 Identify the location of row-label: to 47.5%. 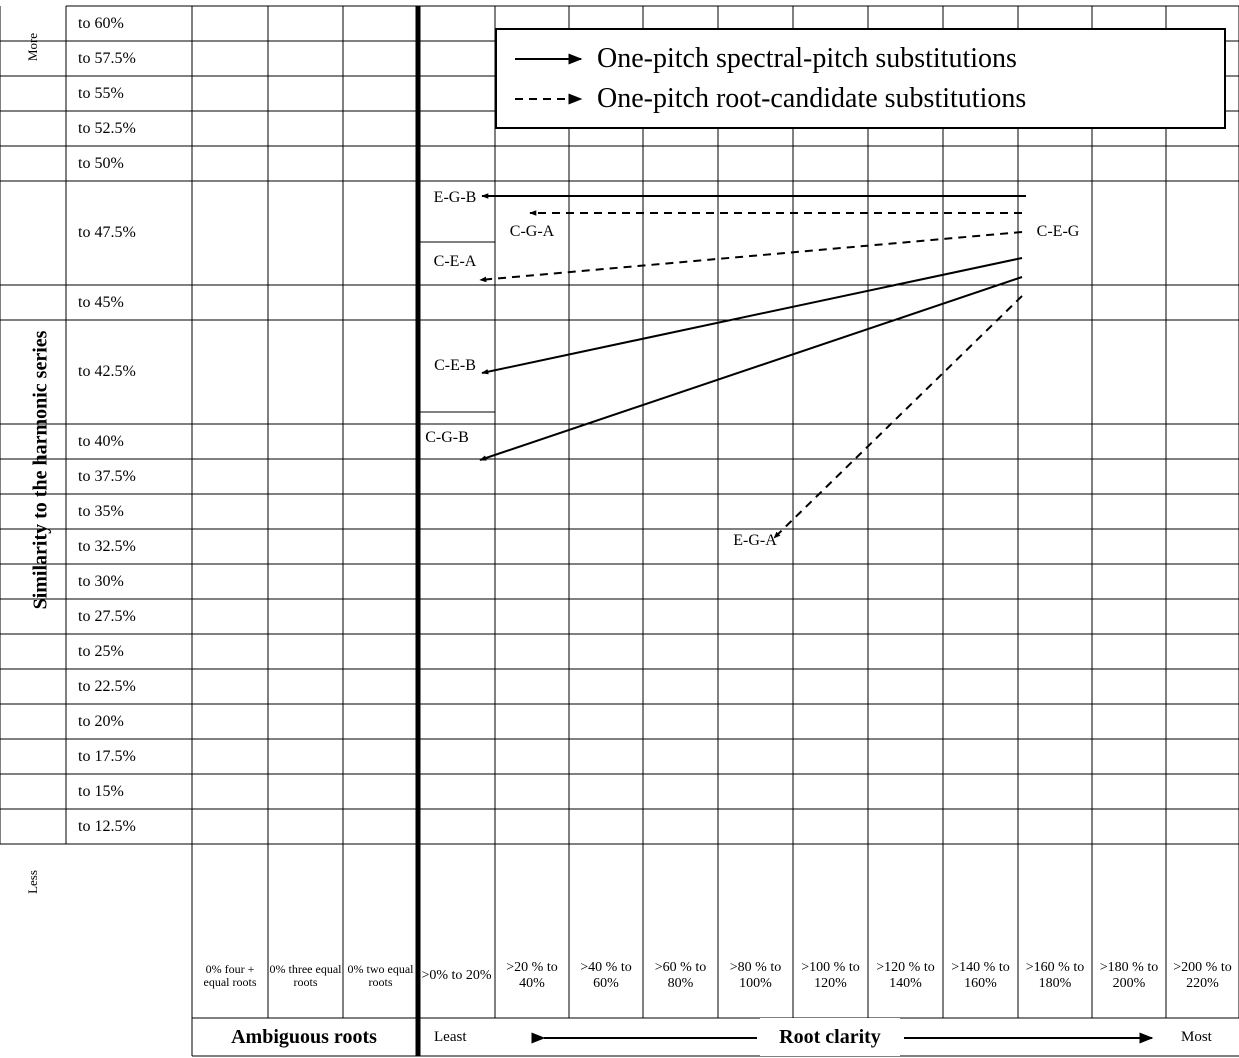
(107, 232).